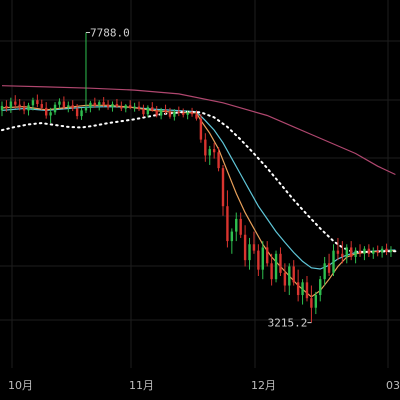  Describe the element at coordinates (141, 385) in the screenshot. I see `x-tick-label: 11月` at that location.